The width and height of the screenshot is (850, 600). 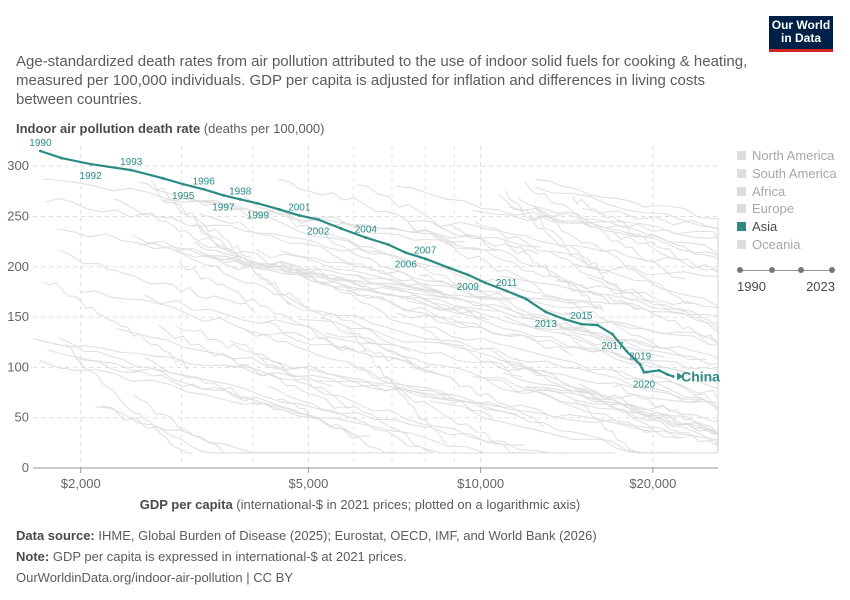 I want to click on legend-item-oceania: Oceania, so click(x=787, y=244).